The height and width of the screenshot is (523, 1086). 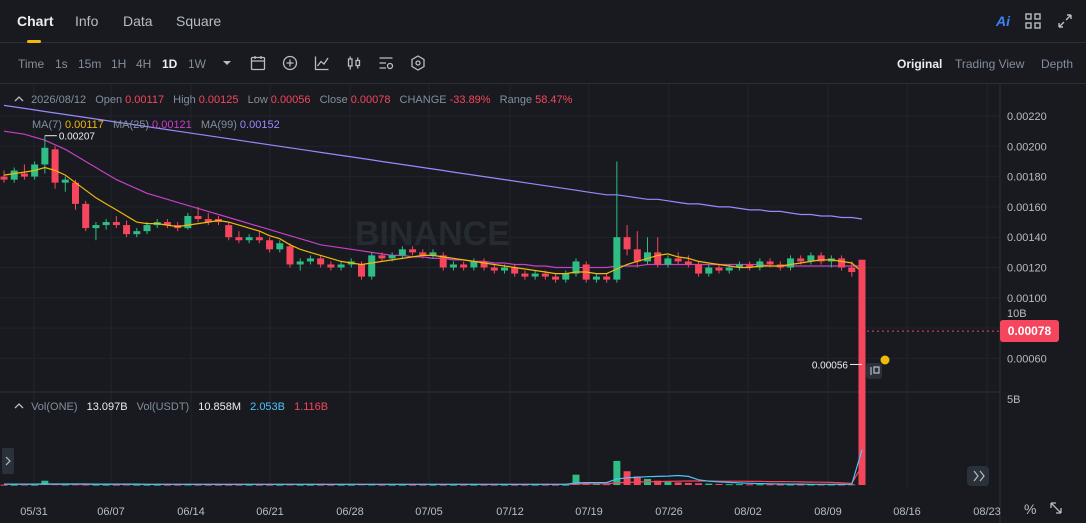 What do you see at coordinates (470, 100) in the screenshot?
I see `change-value: -33.89%` at bounding box center [470, 100].